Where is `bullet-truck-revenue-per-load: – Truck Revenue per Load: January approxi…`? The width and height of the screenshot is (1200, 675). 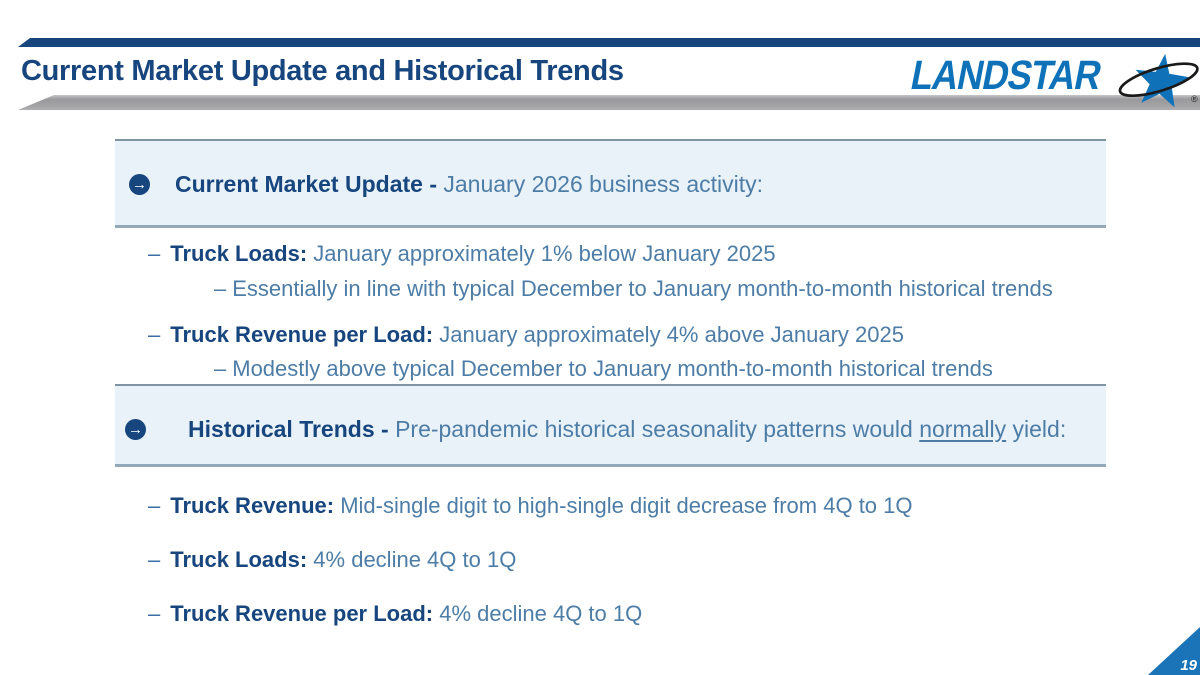 bullet-truck-revenue-per-load: – Truck Revenue per Load: January approxi… is located at coordinates (526, 335).